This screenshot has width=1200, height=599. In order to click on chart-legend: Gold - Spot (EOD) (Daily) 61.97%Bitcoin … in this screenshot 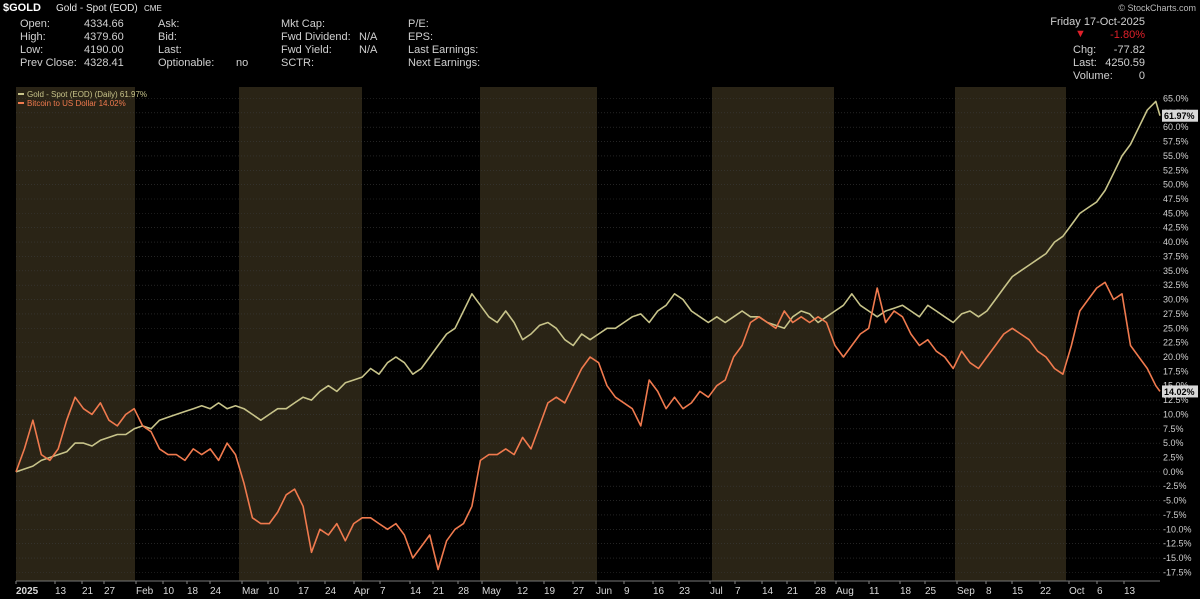, I will do `click(82, 99)`.